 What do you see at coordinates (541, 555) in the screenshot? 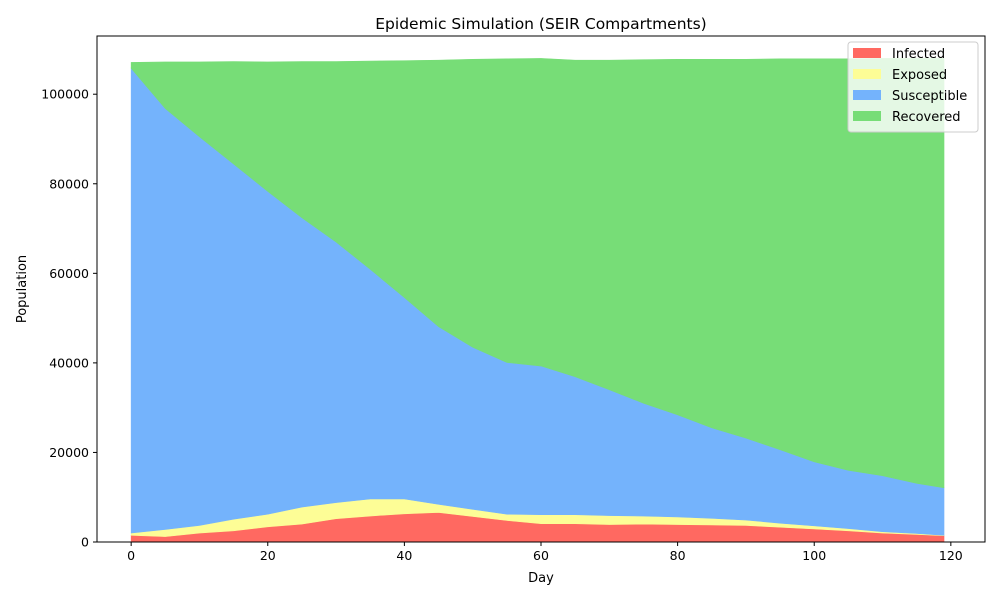
I see `x-tick-label: 60` at bounding box center [541, 555].